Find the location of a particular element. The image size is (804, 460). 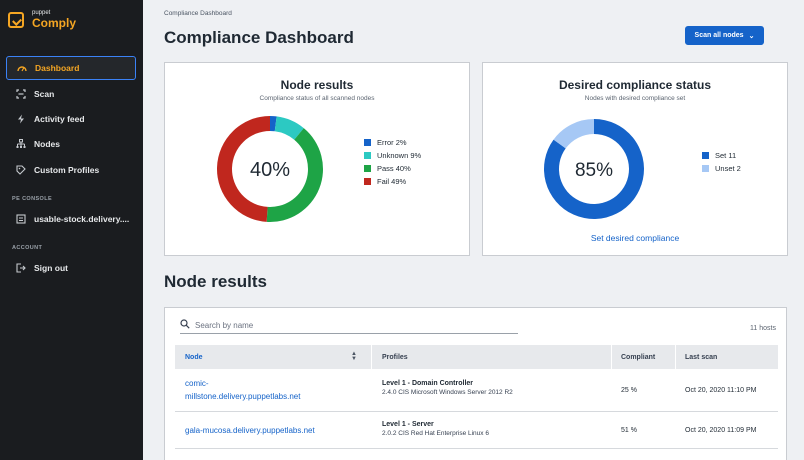

desired-compliance-donut: 85% is located at coordinates (594, 169).